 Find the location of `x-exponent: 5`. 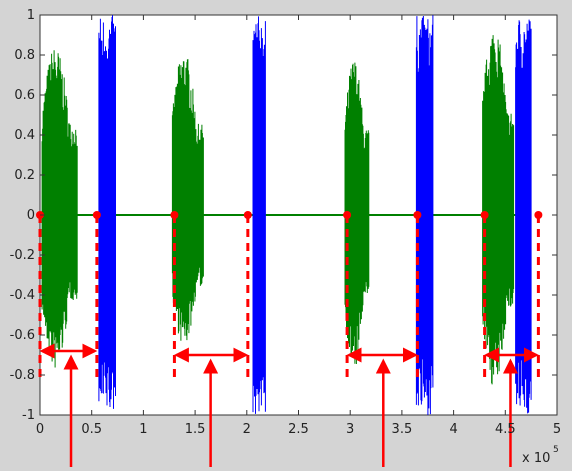

x-exponent: 5 is located at coordinates (556, 450).